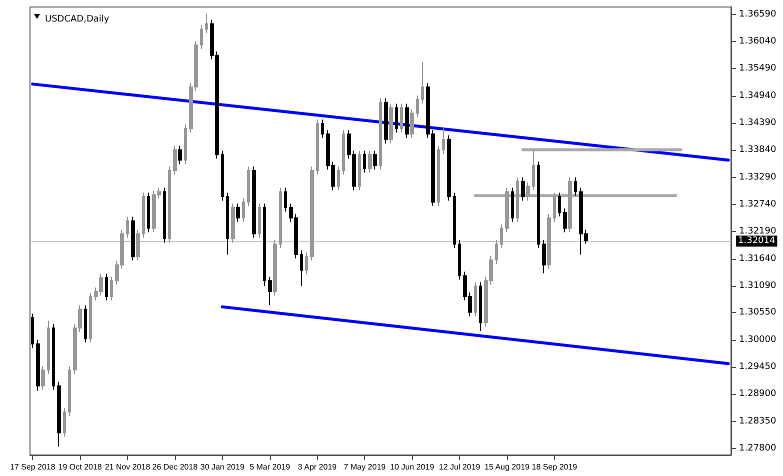  What do you see at coordinates (365, 467) in the screenshot?
I see `x-tick-label: 7 May 2019` at bounding box center [365, 467].